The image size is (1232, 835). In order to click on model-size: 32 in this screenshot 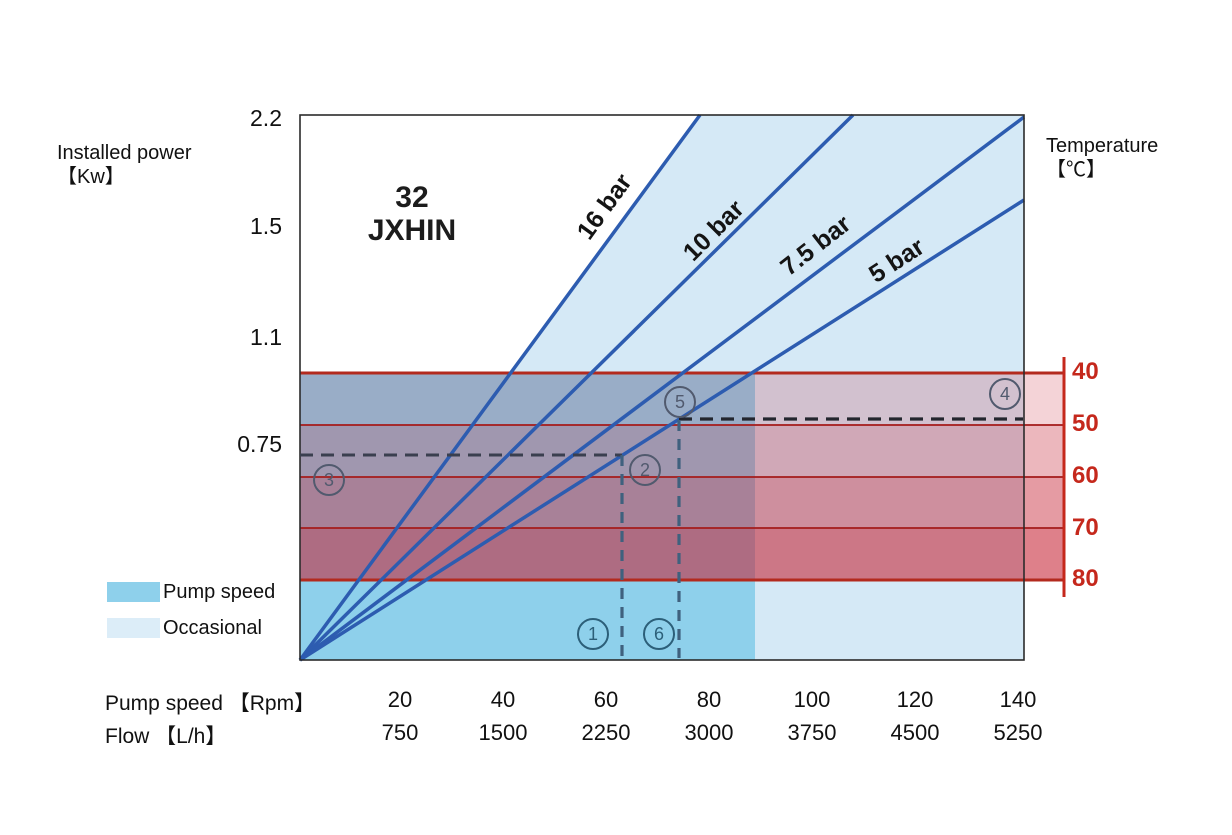, I will do `click(412, 197)`.